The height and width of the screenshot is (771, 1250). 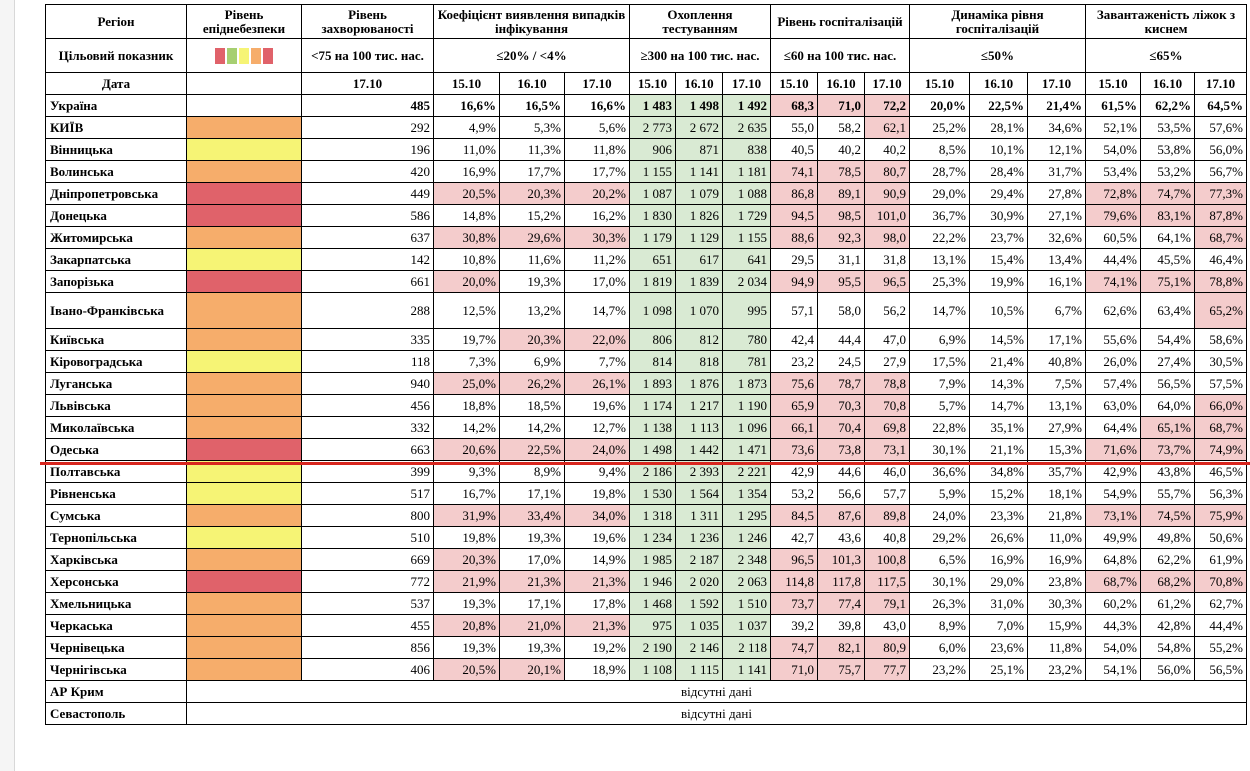 What do you see at coordinates (367, 669) in the screenshot?
I see `incidence-value: 406` at bounding box center [367, 669].